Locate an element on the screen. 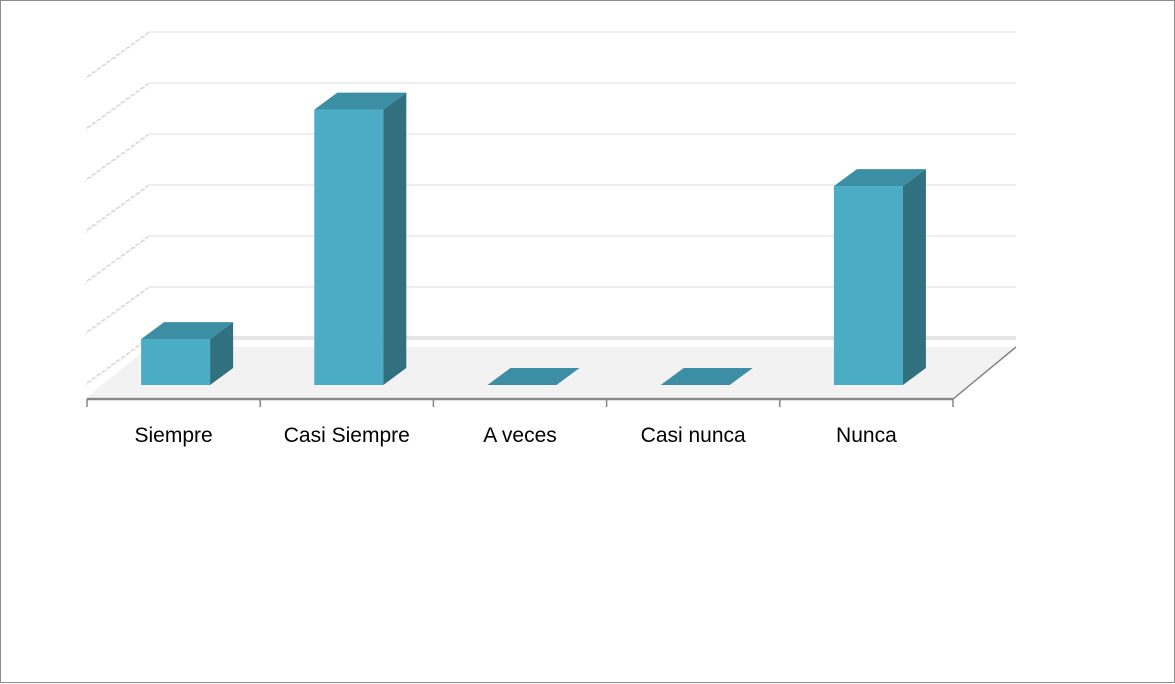 The image size is (1175, 684). chart-walls is located at coordinates (117, 209).